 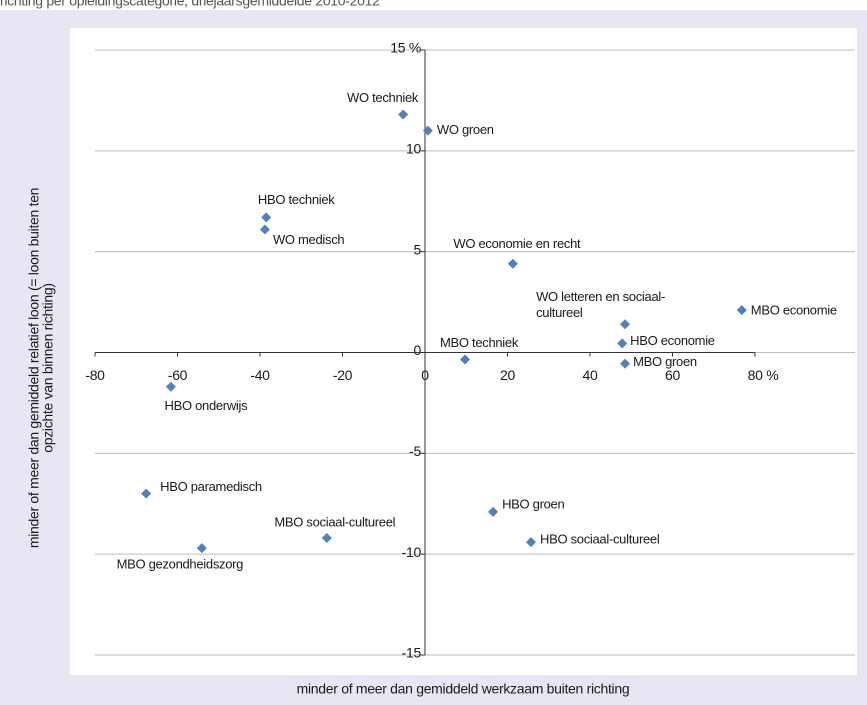 I want to click on y-tick-label: 15 %, so click(x=405, y=48).